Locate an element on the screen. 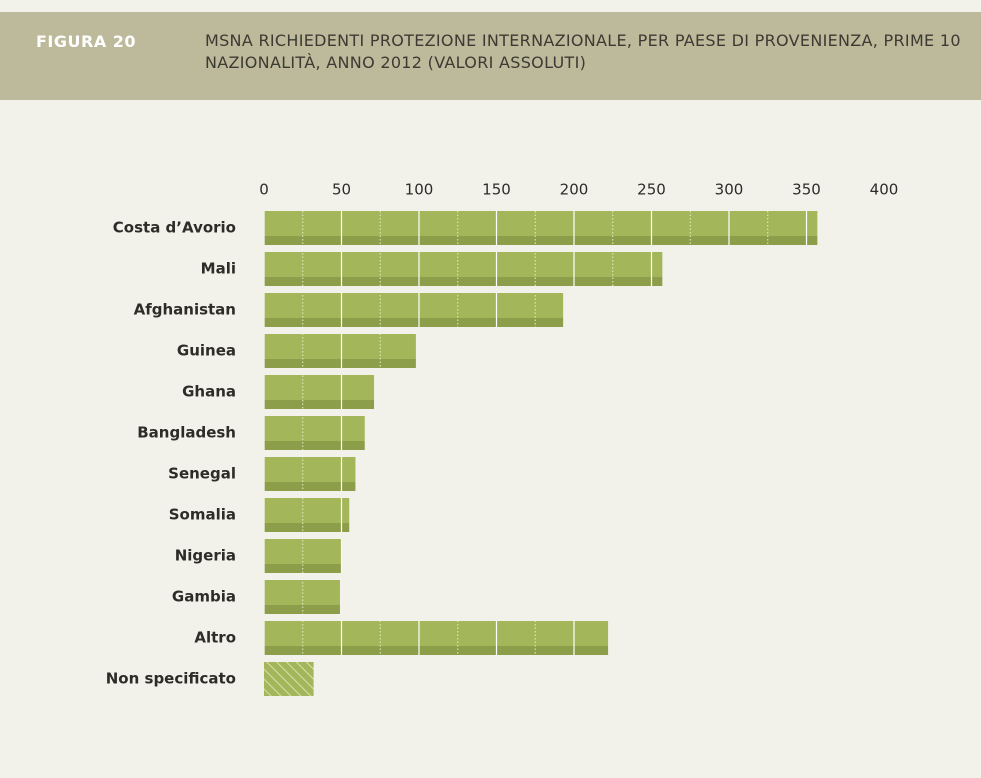 Image resolution: width=981 pixels, height=778 pixels. category-label: Afghanistan is located at coordinates (185, 310).